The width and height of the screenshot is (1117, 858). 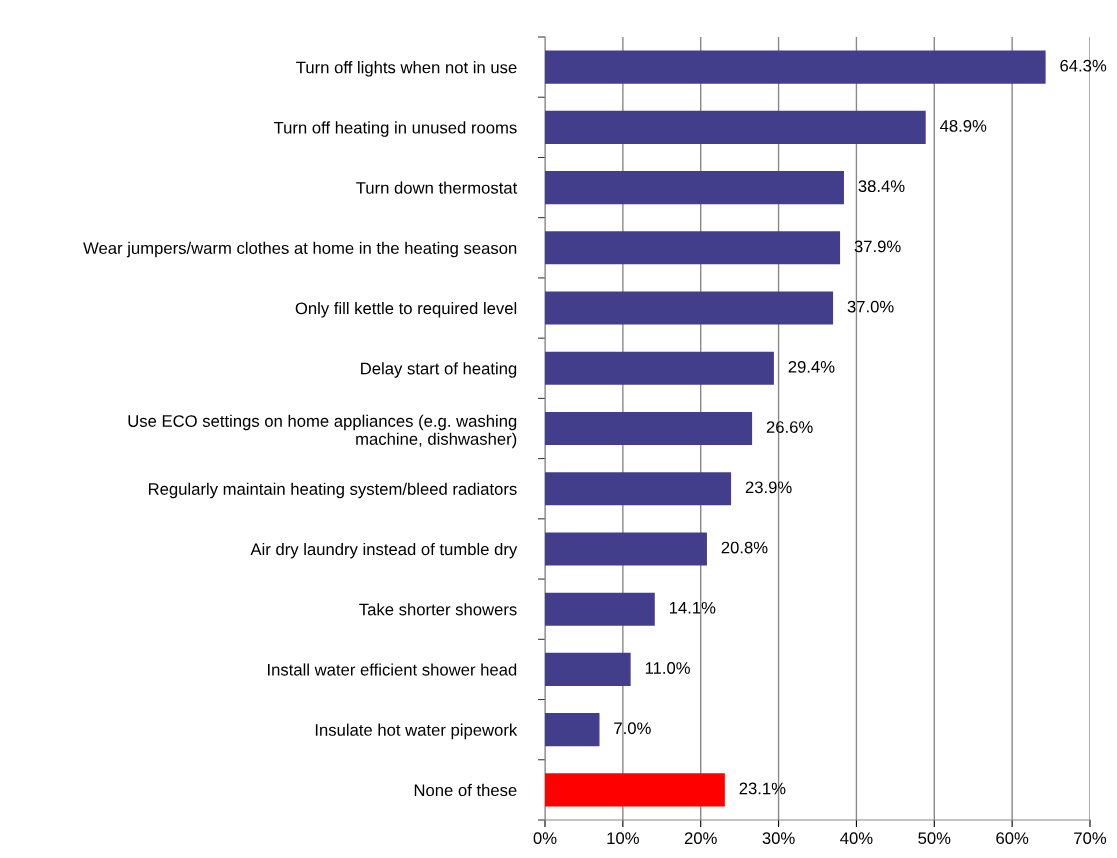 I want to click on data-label: 20.8%, so click(x=744, y=547).